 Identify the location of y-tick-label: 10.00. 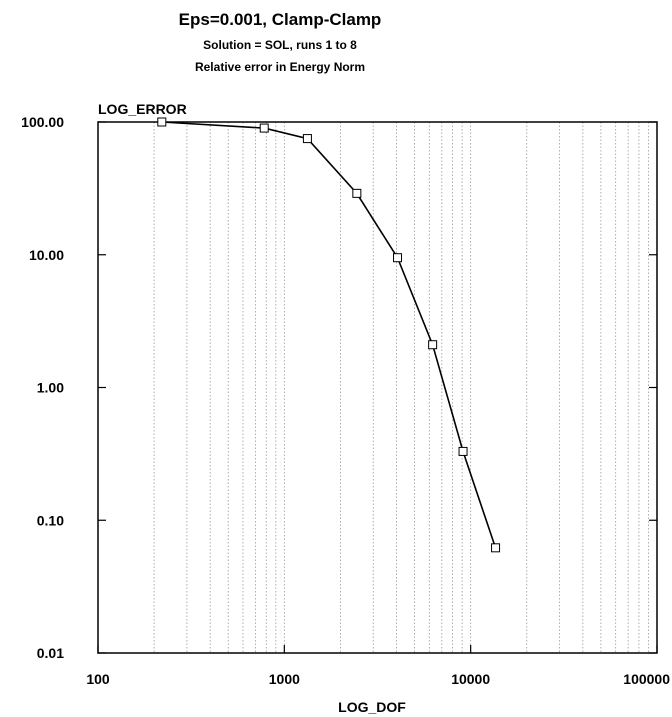
(46, 255).